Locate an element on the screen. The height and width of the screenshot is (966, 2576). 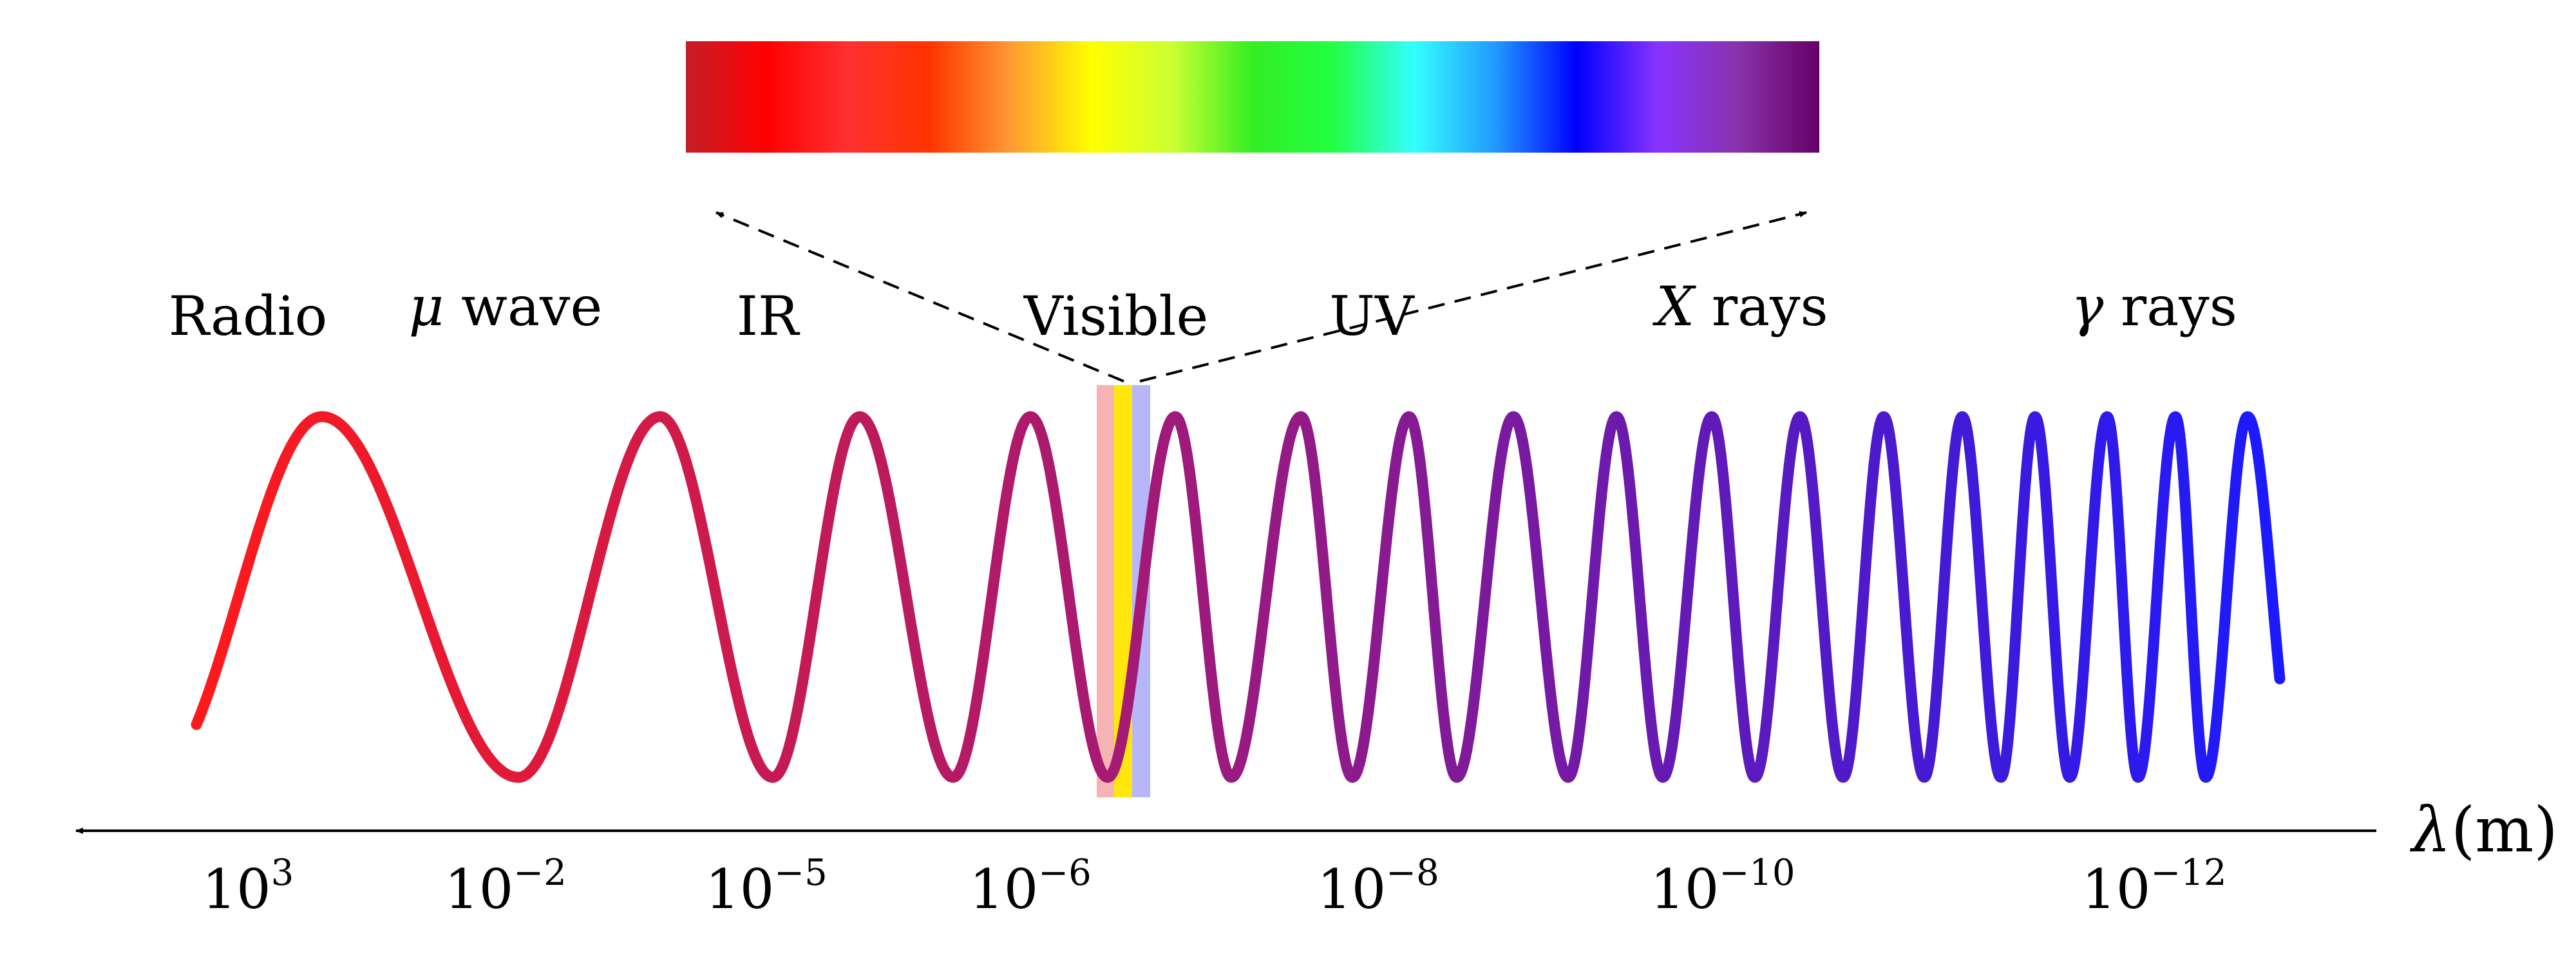
tick-label-1e3: 10³ is located at coordinates (248, 886).